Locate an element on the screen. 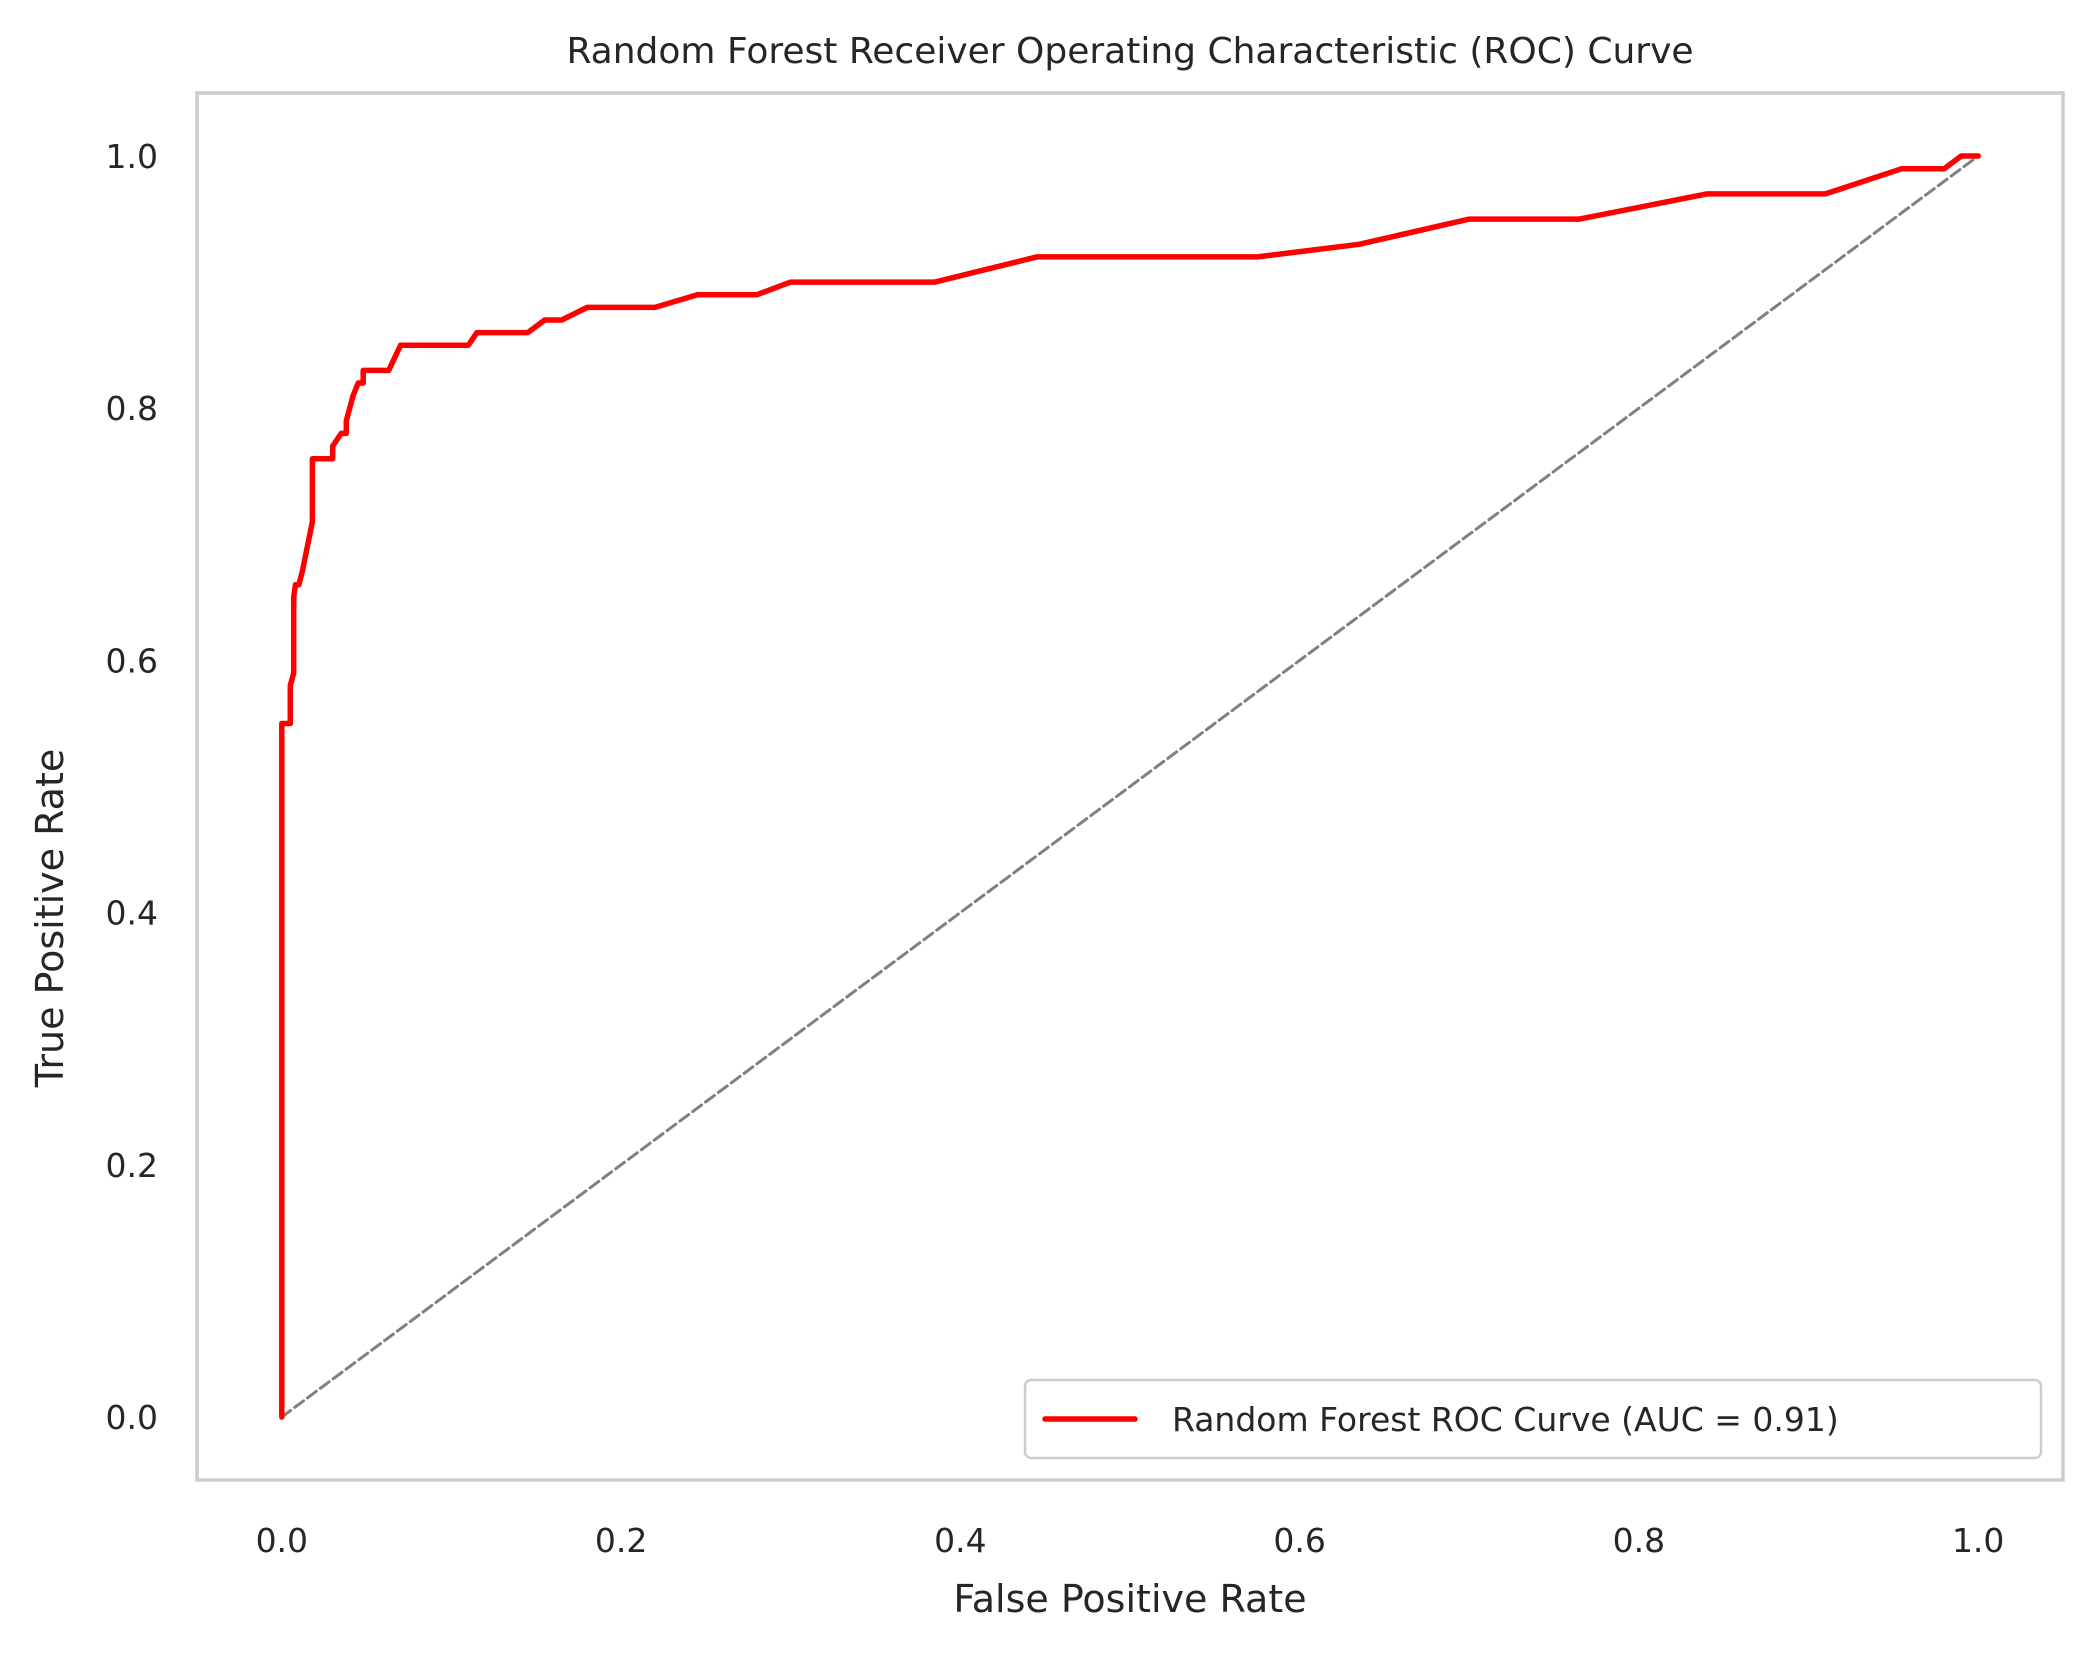  x-tick-label: 1.0 is located at coordinates (1978, 1540).